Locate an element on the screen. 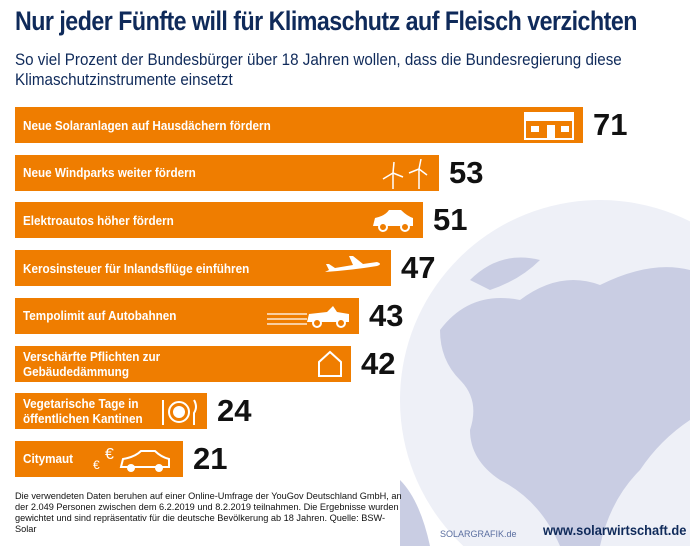  wind-turbine-icon is located at coordinates (406, 173).